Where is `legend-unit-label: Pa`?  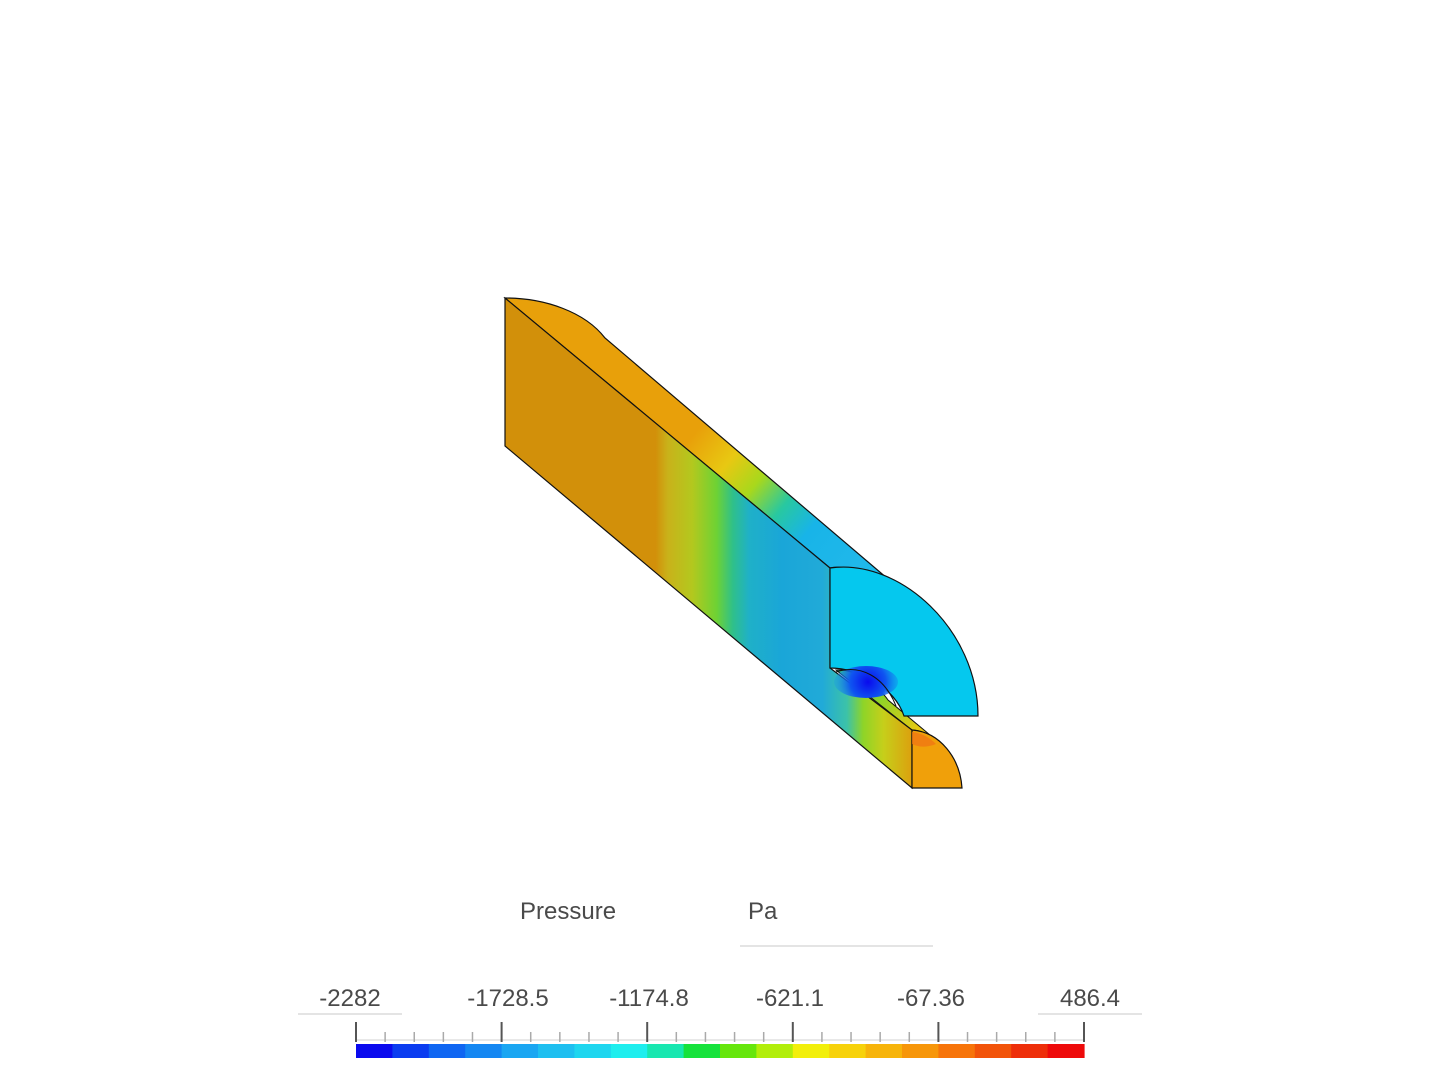
legend-unit-label: Pa is located at coordinates (763, 911).